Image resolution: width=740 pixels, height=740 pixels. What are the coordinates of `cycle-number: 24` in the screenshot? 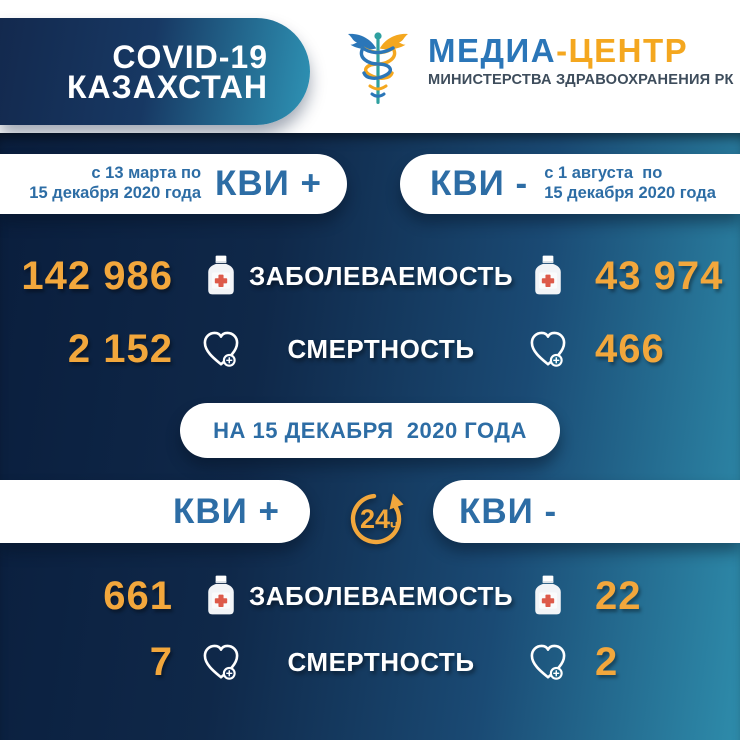 It's located at (375, 519).